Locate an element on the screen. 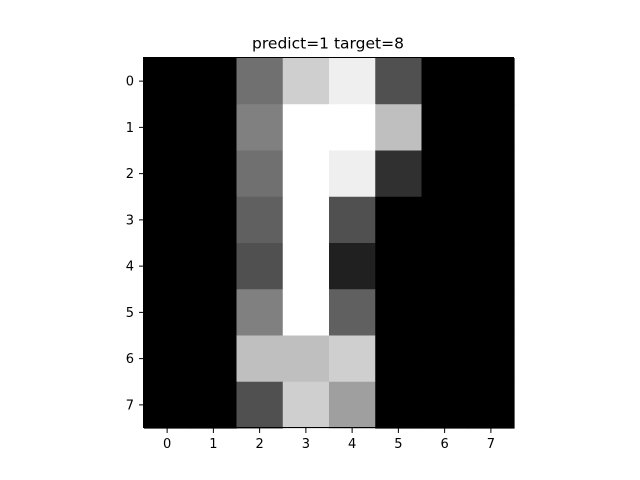 This screenshot has width=640, height=480. heatmap-cell-r5-c4 is located at coordinates (352, 313).